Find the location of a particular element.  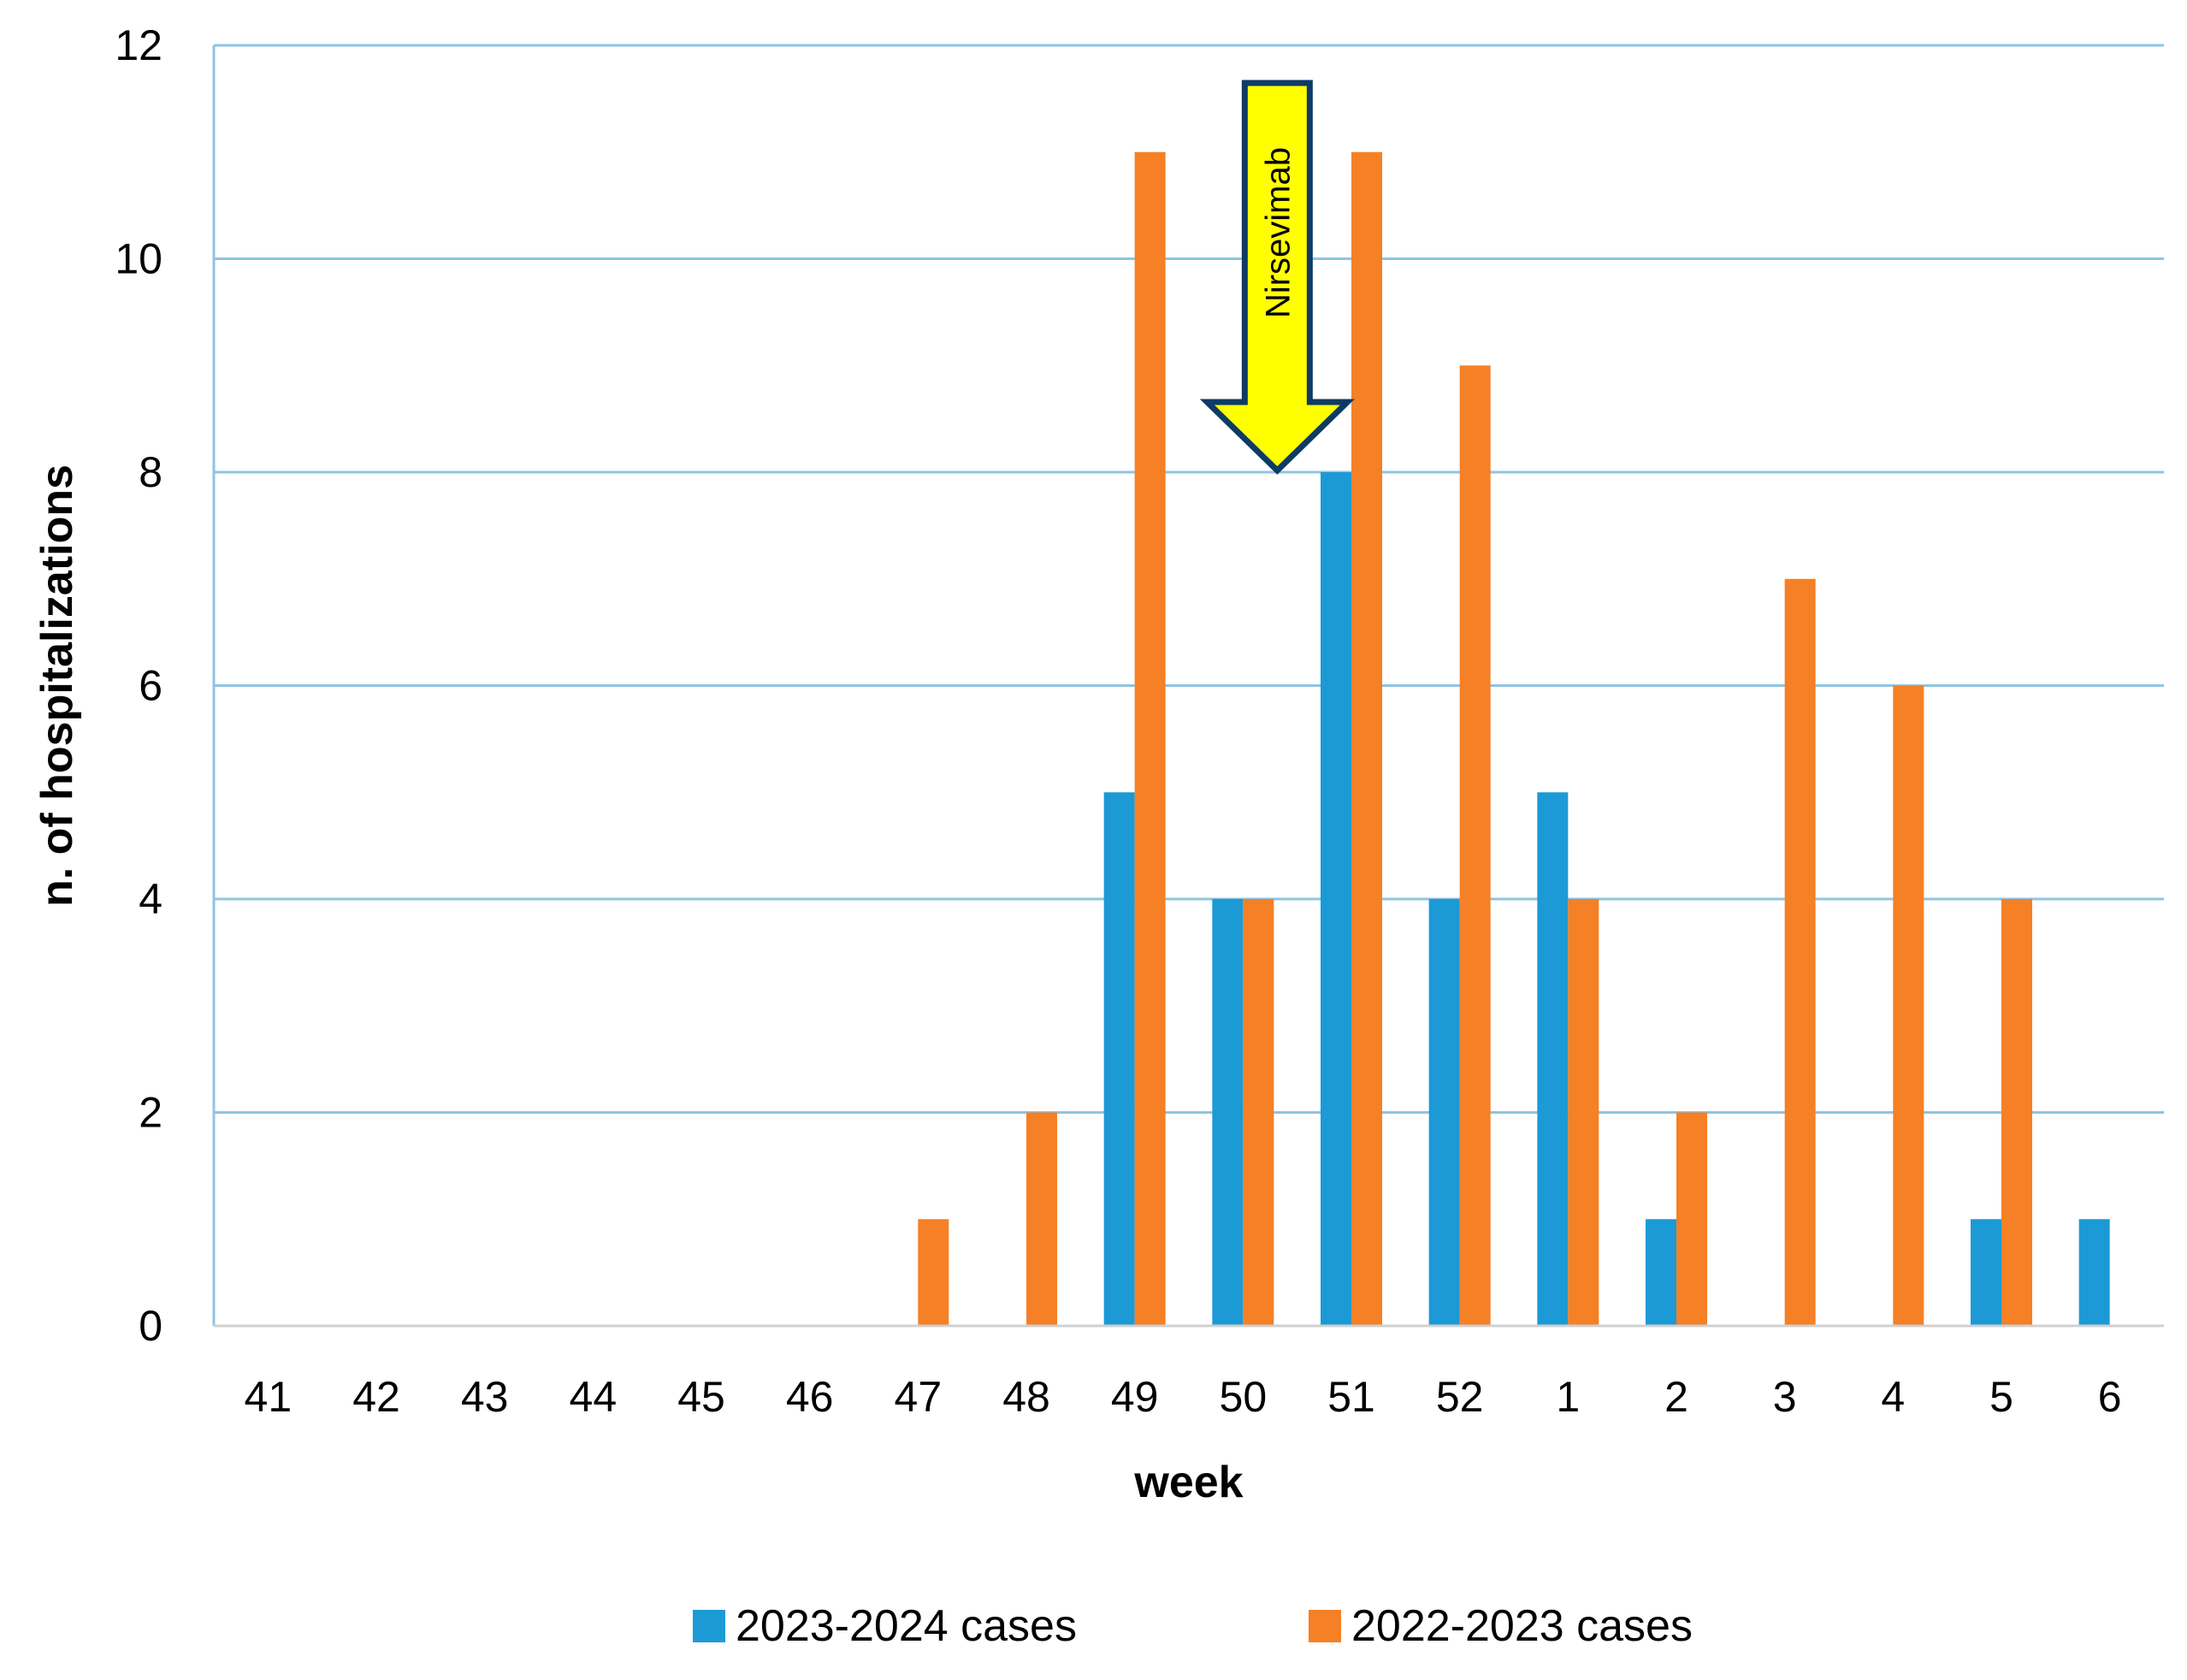

legend-label: 2022-2023 cases is located at coordinates (1522, 1626).